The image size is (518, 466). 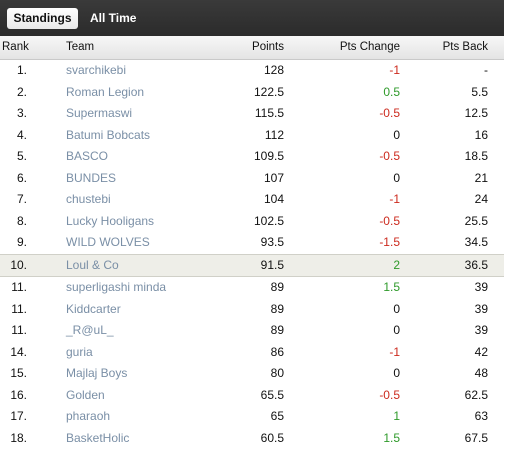 What do you see at coordinates (42, 18) in the screenshot?
I see `tab-standings: Standings` at bounding box center [42, 18].